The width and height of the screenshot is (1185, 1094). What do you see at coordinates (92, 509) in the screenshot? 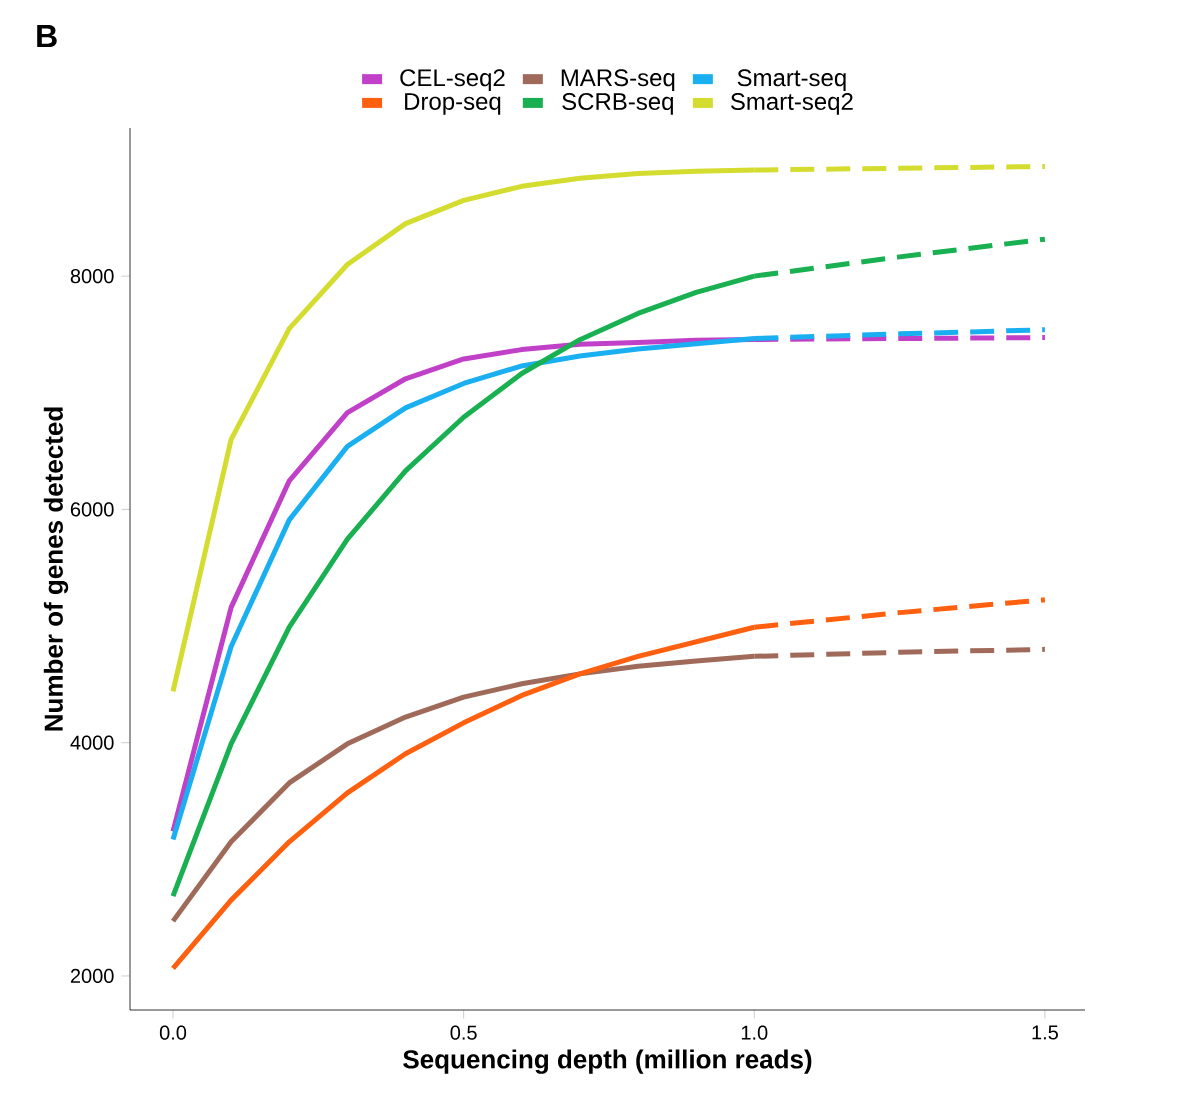
I see `y-tick-label: 6000` at bounding box center [92, 509].